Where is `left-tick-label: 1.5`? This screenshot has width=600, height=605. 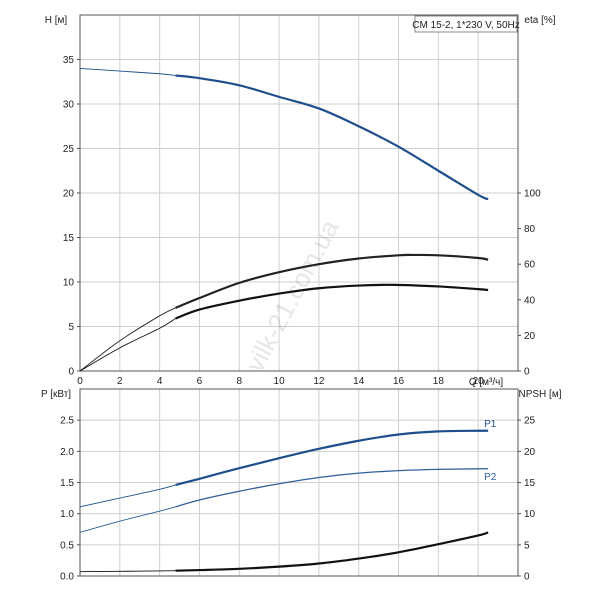 left-tick-label: 1.5 is located at coordinates (67, 483).